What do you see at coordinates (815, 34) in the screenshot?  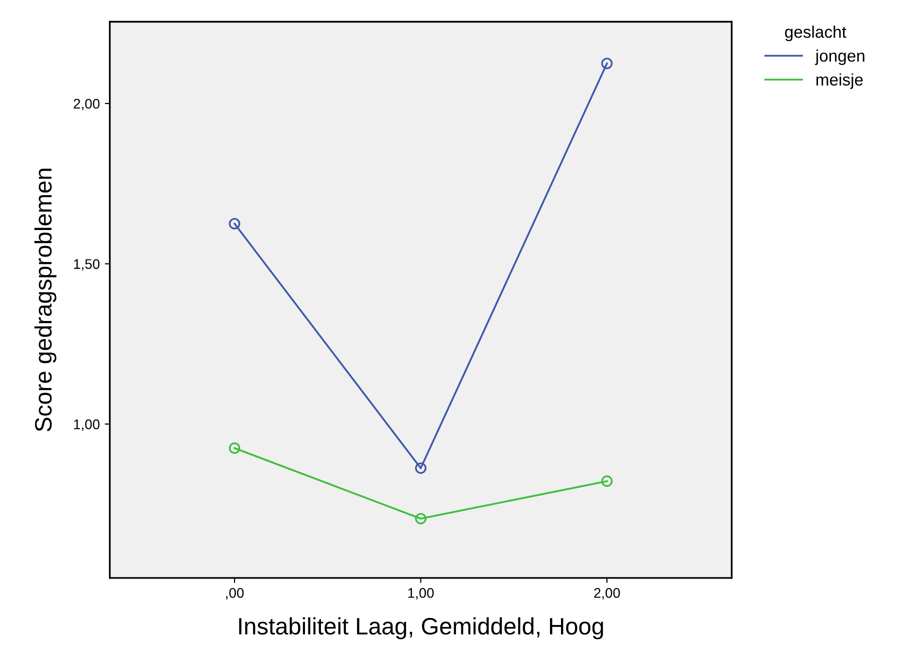 I see `legend-title: geslacht` at bounding box center [815, 34].